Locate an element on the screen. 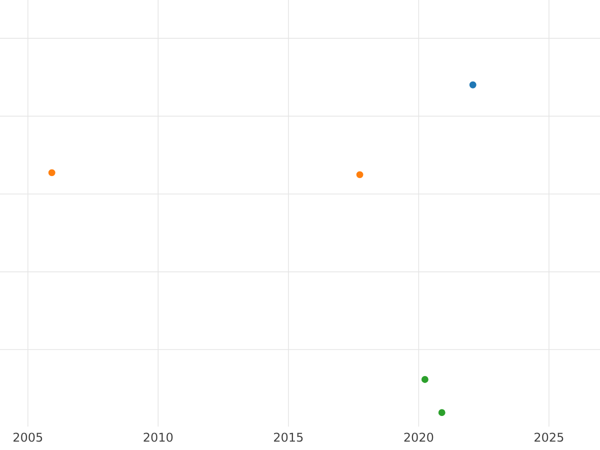  x-tick-label: 2025 is located at coordinates (549, 437).